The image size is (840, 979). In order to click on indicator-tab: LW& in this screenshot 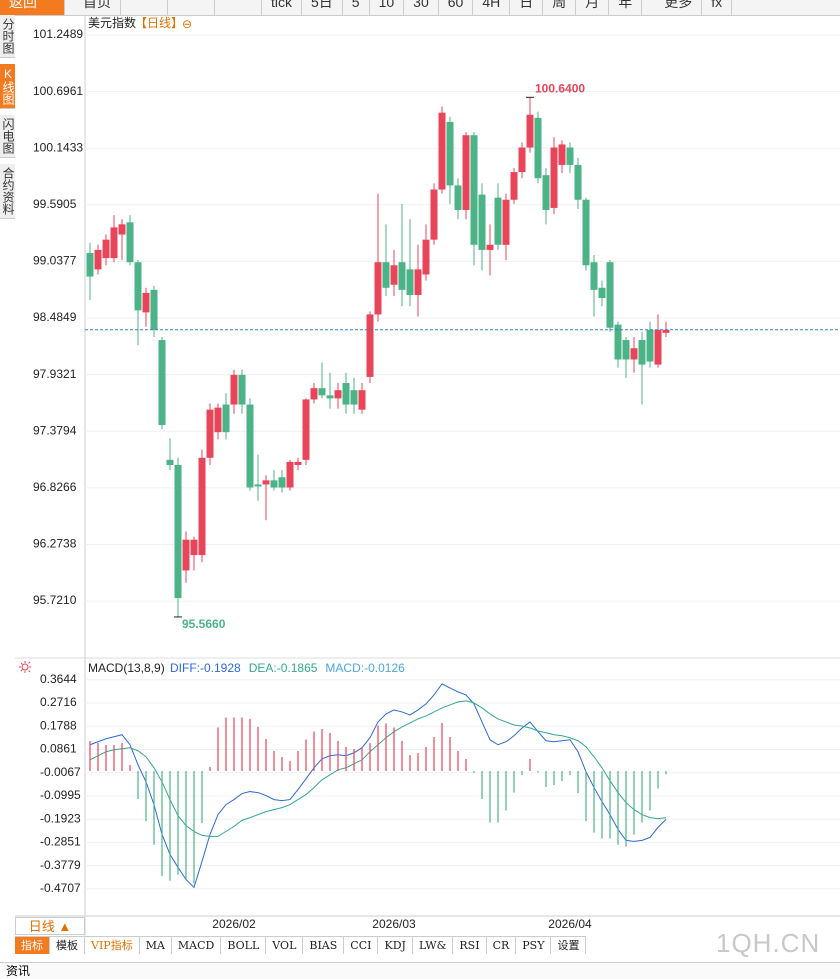, I will do `click(433, 945)`.